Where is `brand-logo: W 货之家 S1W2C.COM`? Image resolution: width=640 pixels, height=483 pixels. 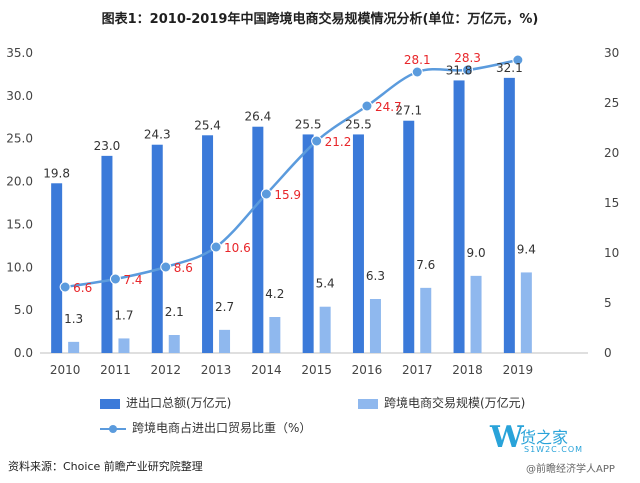 brand-logo: W 货之家 S1W2C.COM is located at coordinates (550, 438).